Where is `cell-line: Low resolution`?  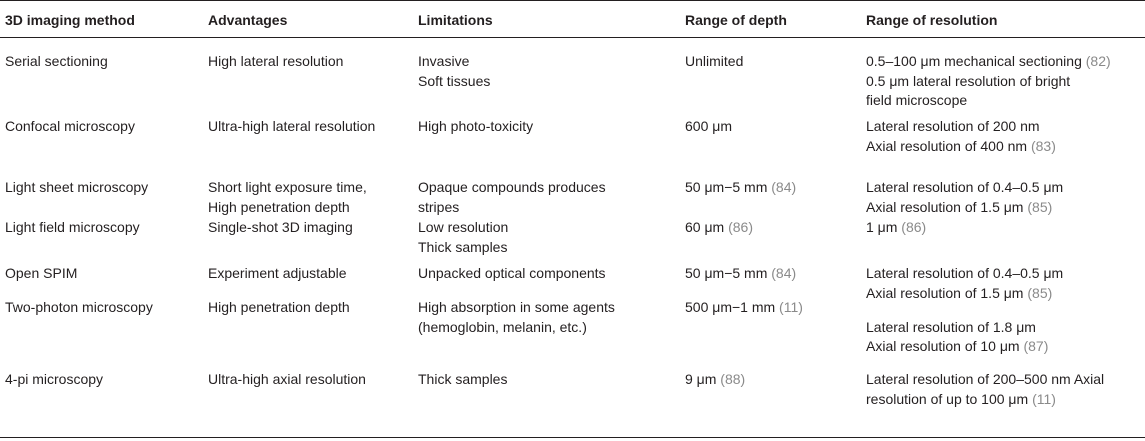 cell-line: Low resolution is located at coordinates (463, 227).